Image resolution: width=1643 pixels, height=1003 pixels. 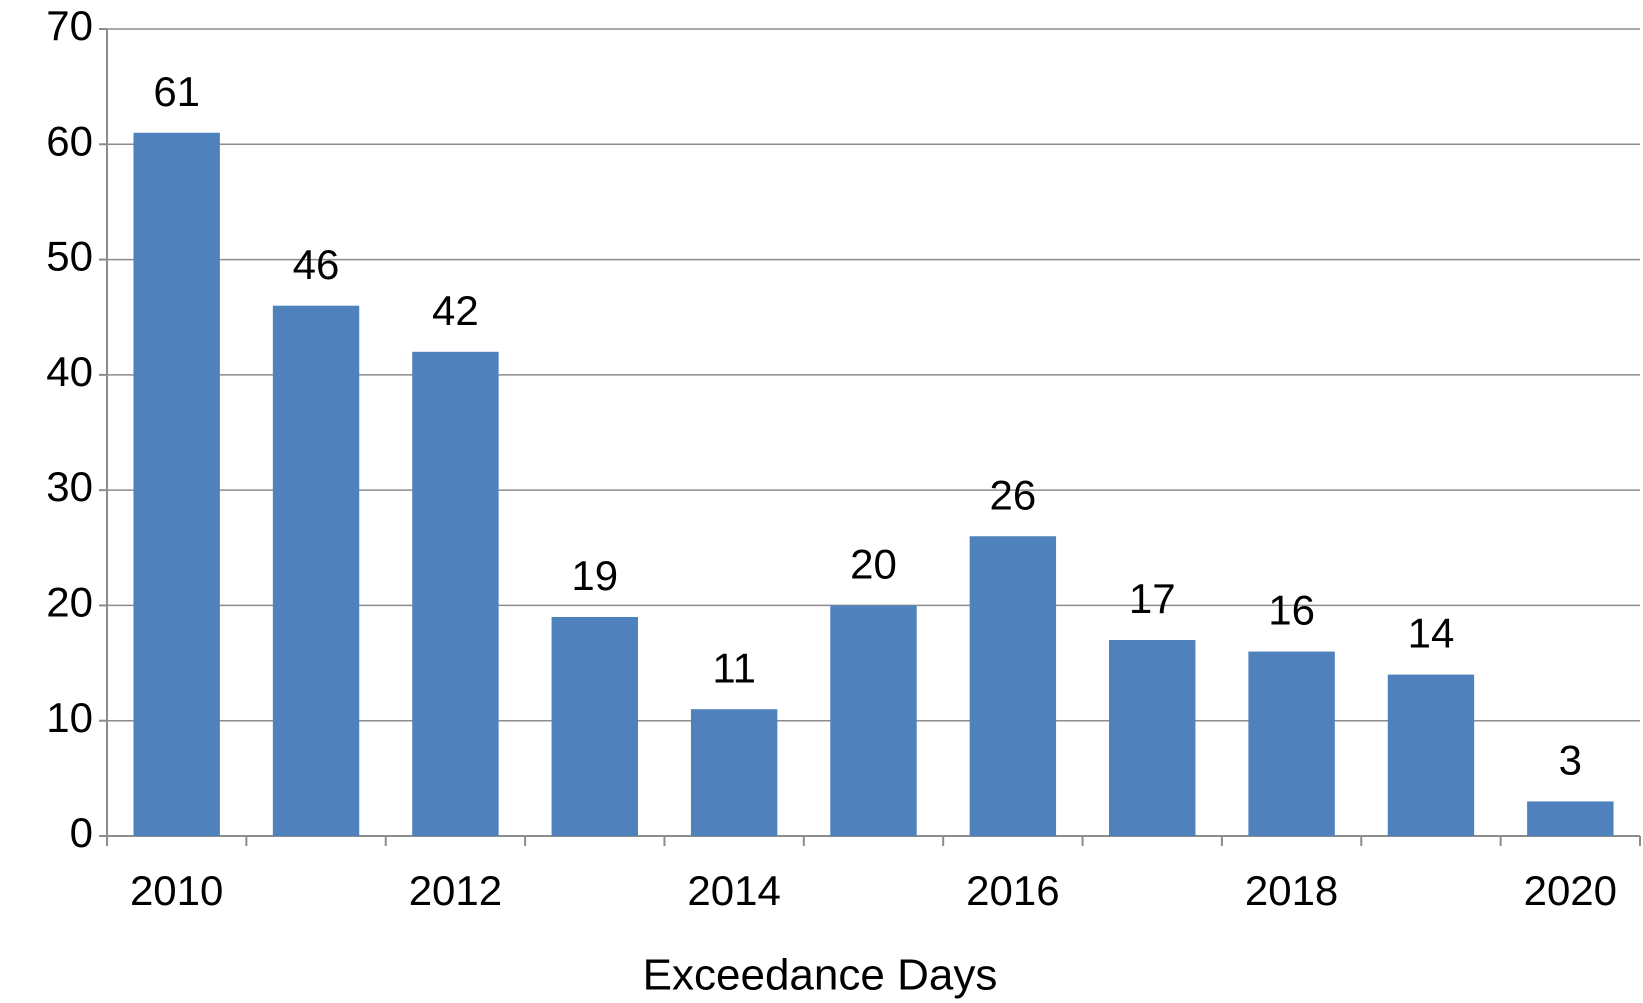 What do you see at coordinates (1291, 610) in the screenshot?
I see `data-label: 16` at bounding box center [1291, 610].